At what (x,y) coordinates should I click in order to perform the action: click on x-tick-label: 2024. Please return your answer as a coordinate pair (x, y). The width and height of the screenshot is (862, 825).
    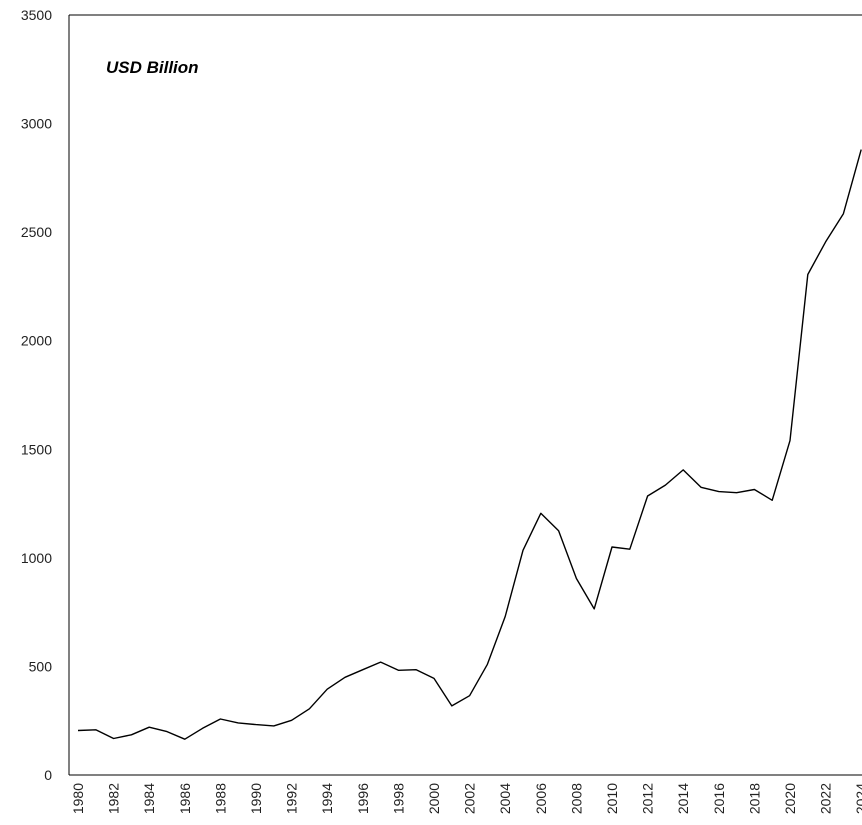
    Looking at the image, I should click on (857, 798).